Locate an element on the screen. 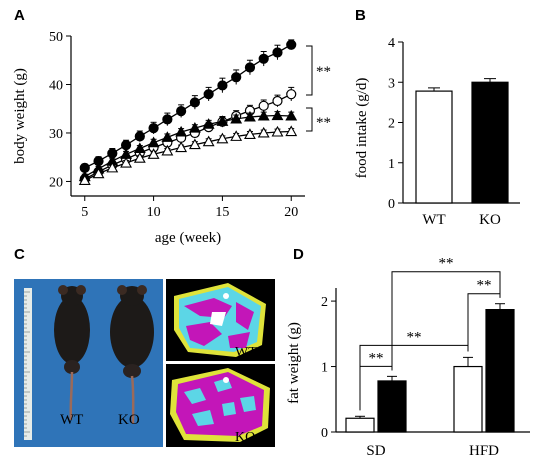  a-series-line-open-triangle is located at coordinates (188, 156).